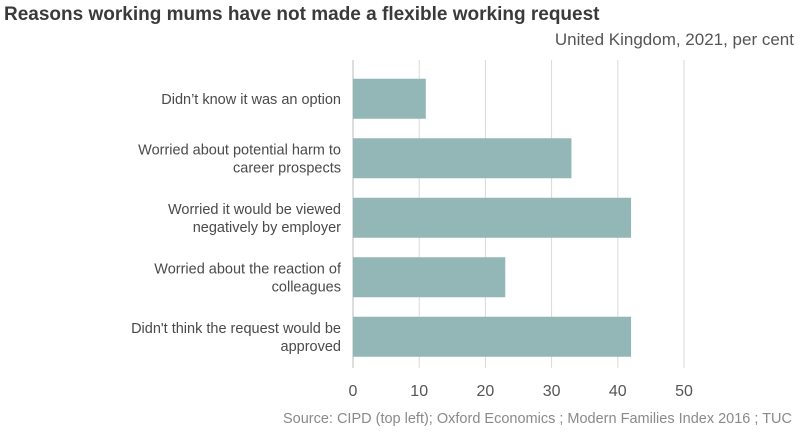  Describe the element at coordinates (618, 391) in the screenshot. I see `x-tick-label: 40` at that location.